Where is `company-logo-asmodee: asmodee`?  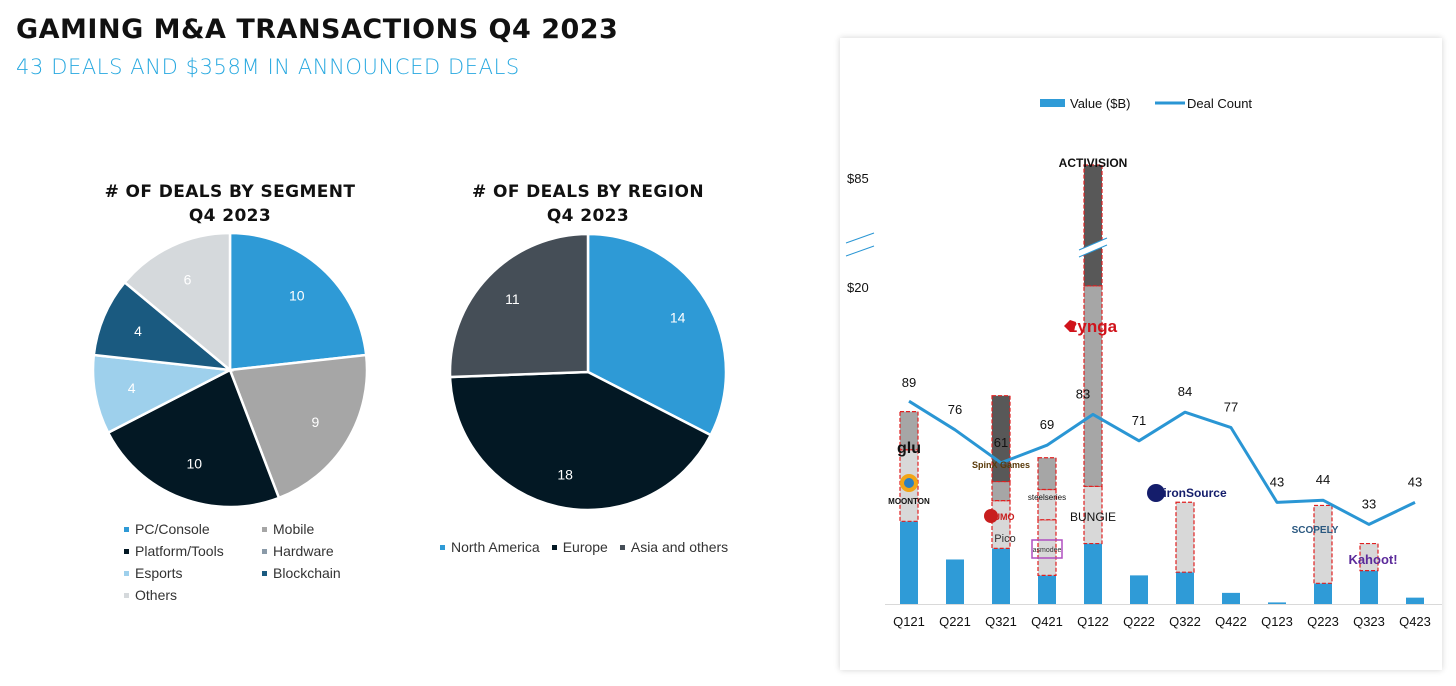 company-logo-asmodee: asmodee is located at coordinates (1047, 550).